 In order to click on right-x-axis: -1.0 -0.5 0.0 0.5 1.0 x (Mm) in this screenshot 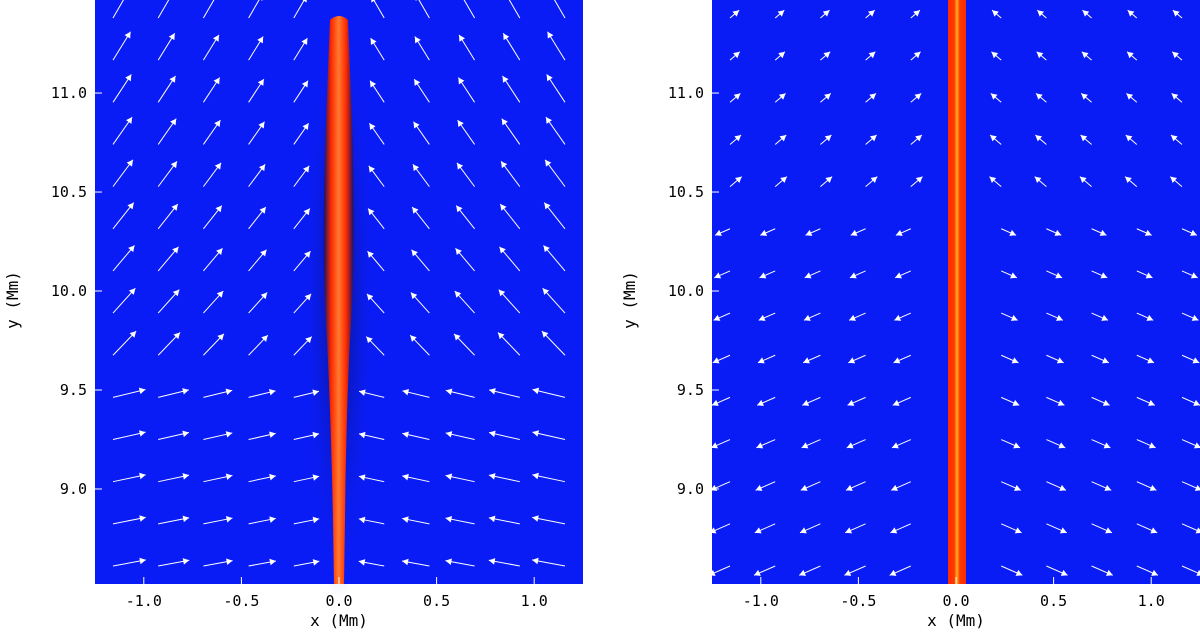, I will do `click(954, 603)`.